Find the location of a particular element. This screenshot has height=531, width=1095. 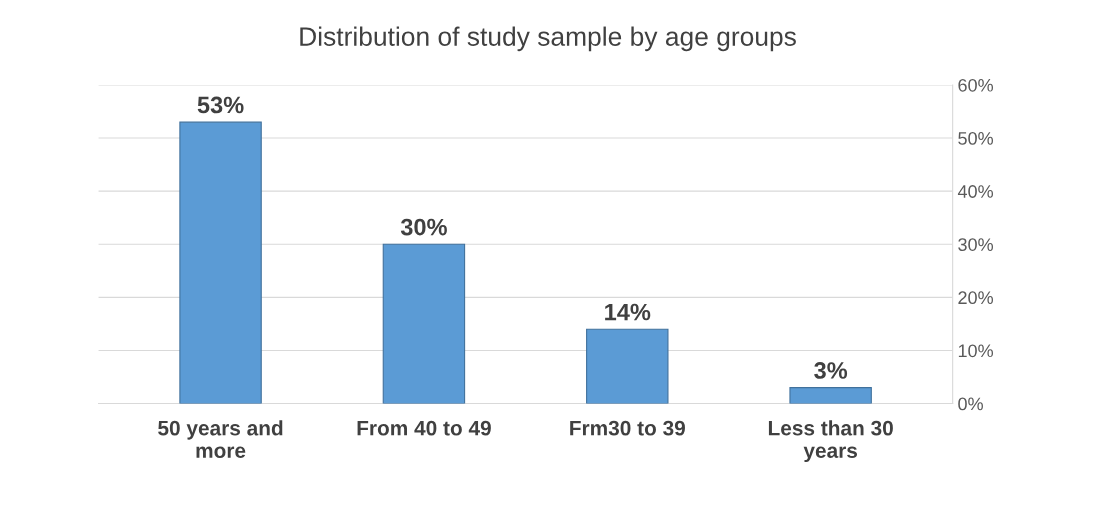

y-tick-label: 40% is located at coordinates (975, 191).